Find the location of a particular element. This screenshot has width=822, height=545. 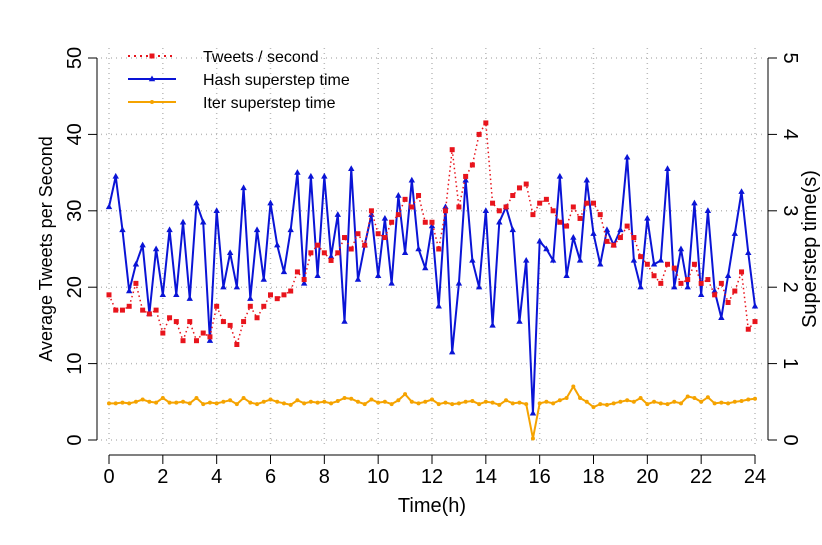

y2-tick-label: 4 is located at coordinates (790, 134).